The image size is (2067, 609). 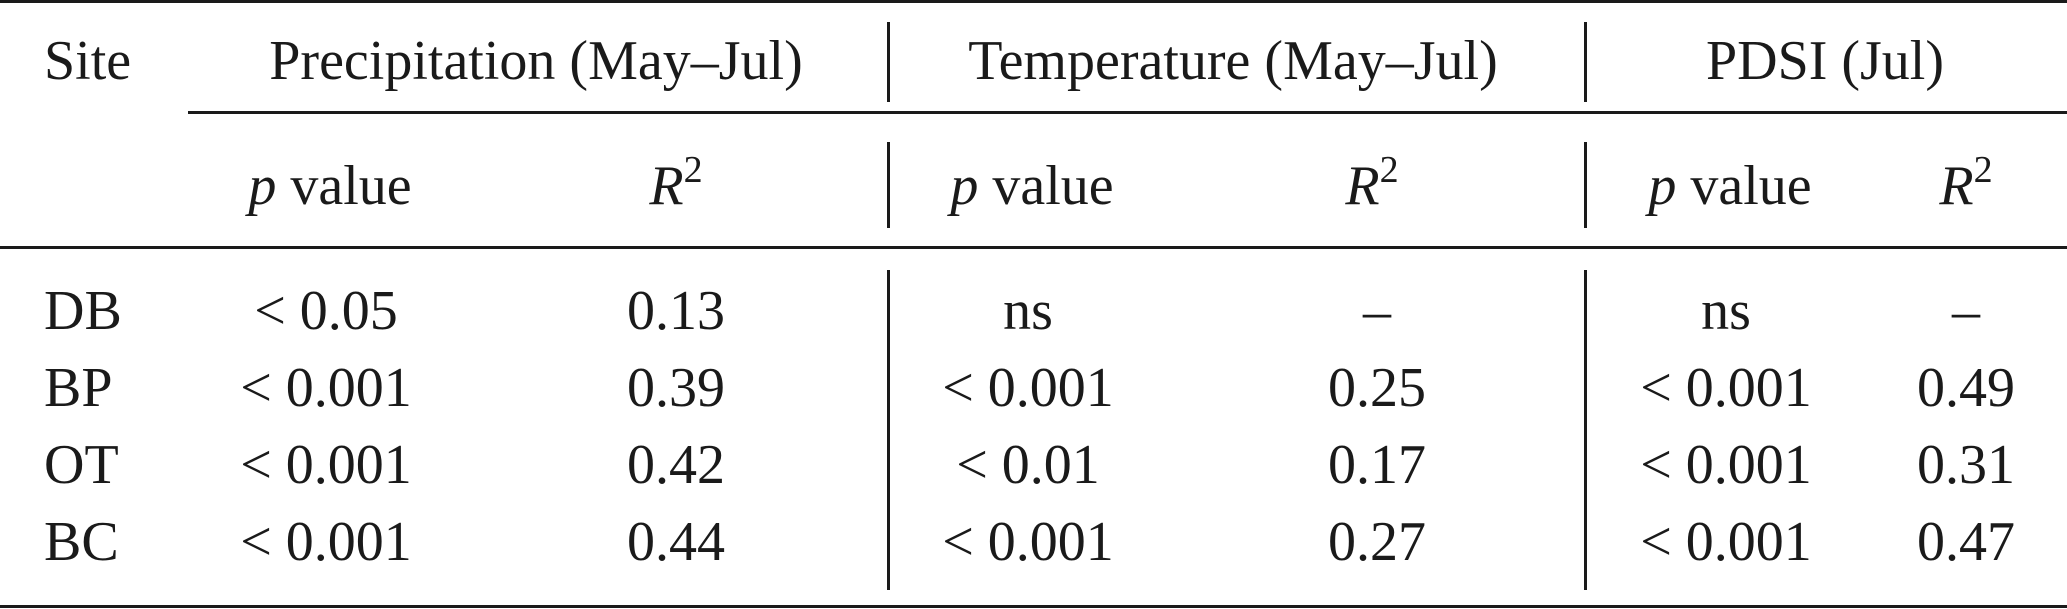 I want to click on subheader-p-value-pdsi: p value, so click(x=1729, y=186).